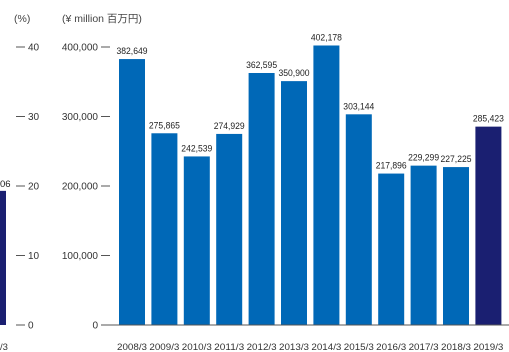 The height and width of the screenshot is (352, 509). I want to click on category-label: 2013/3, so click(294, 347).